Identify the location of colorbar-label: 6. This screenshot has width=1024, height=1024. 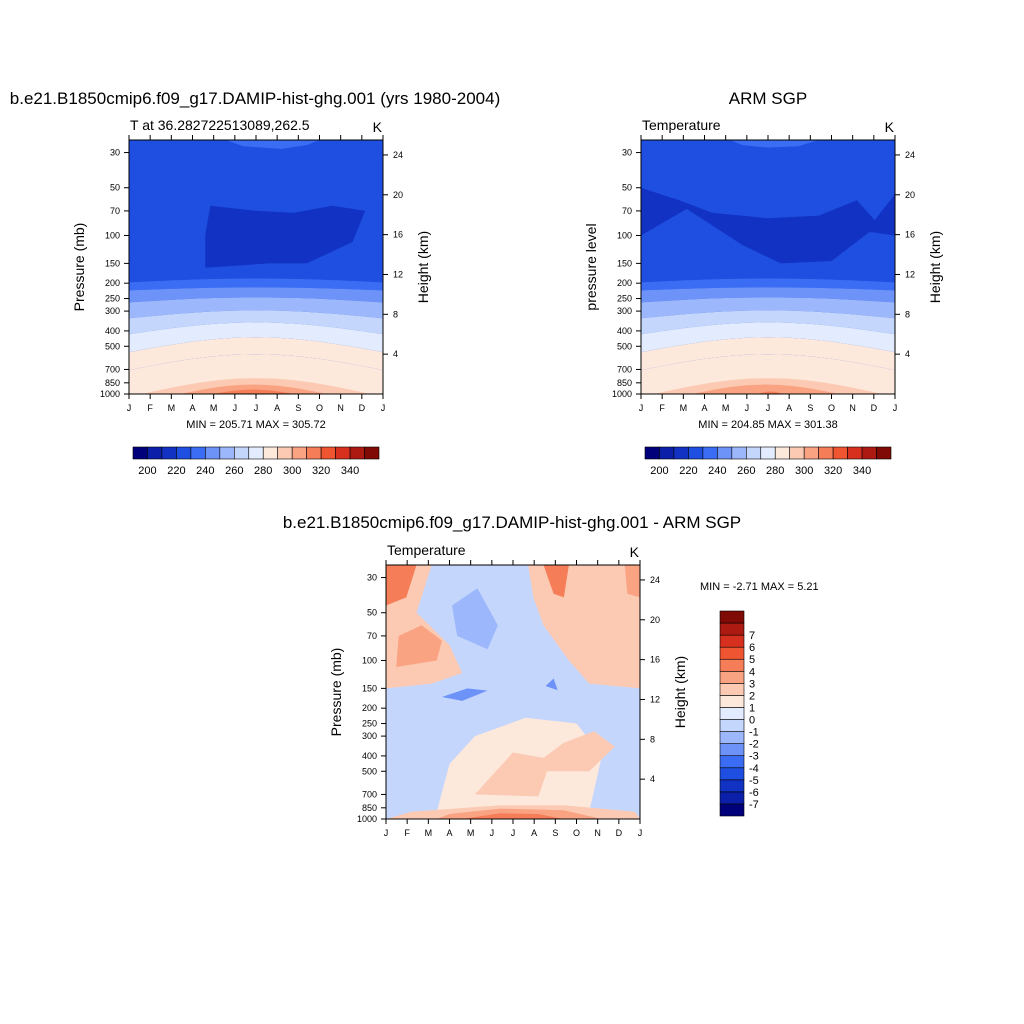
(752, 648).